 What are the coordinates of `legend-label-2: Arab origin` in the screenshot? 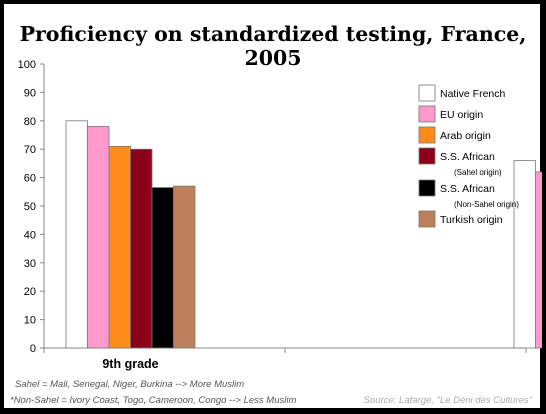 It's located at (465, 136).